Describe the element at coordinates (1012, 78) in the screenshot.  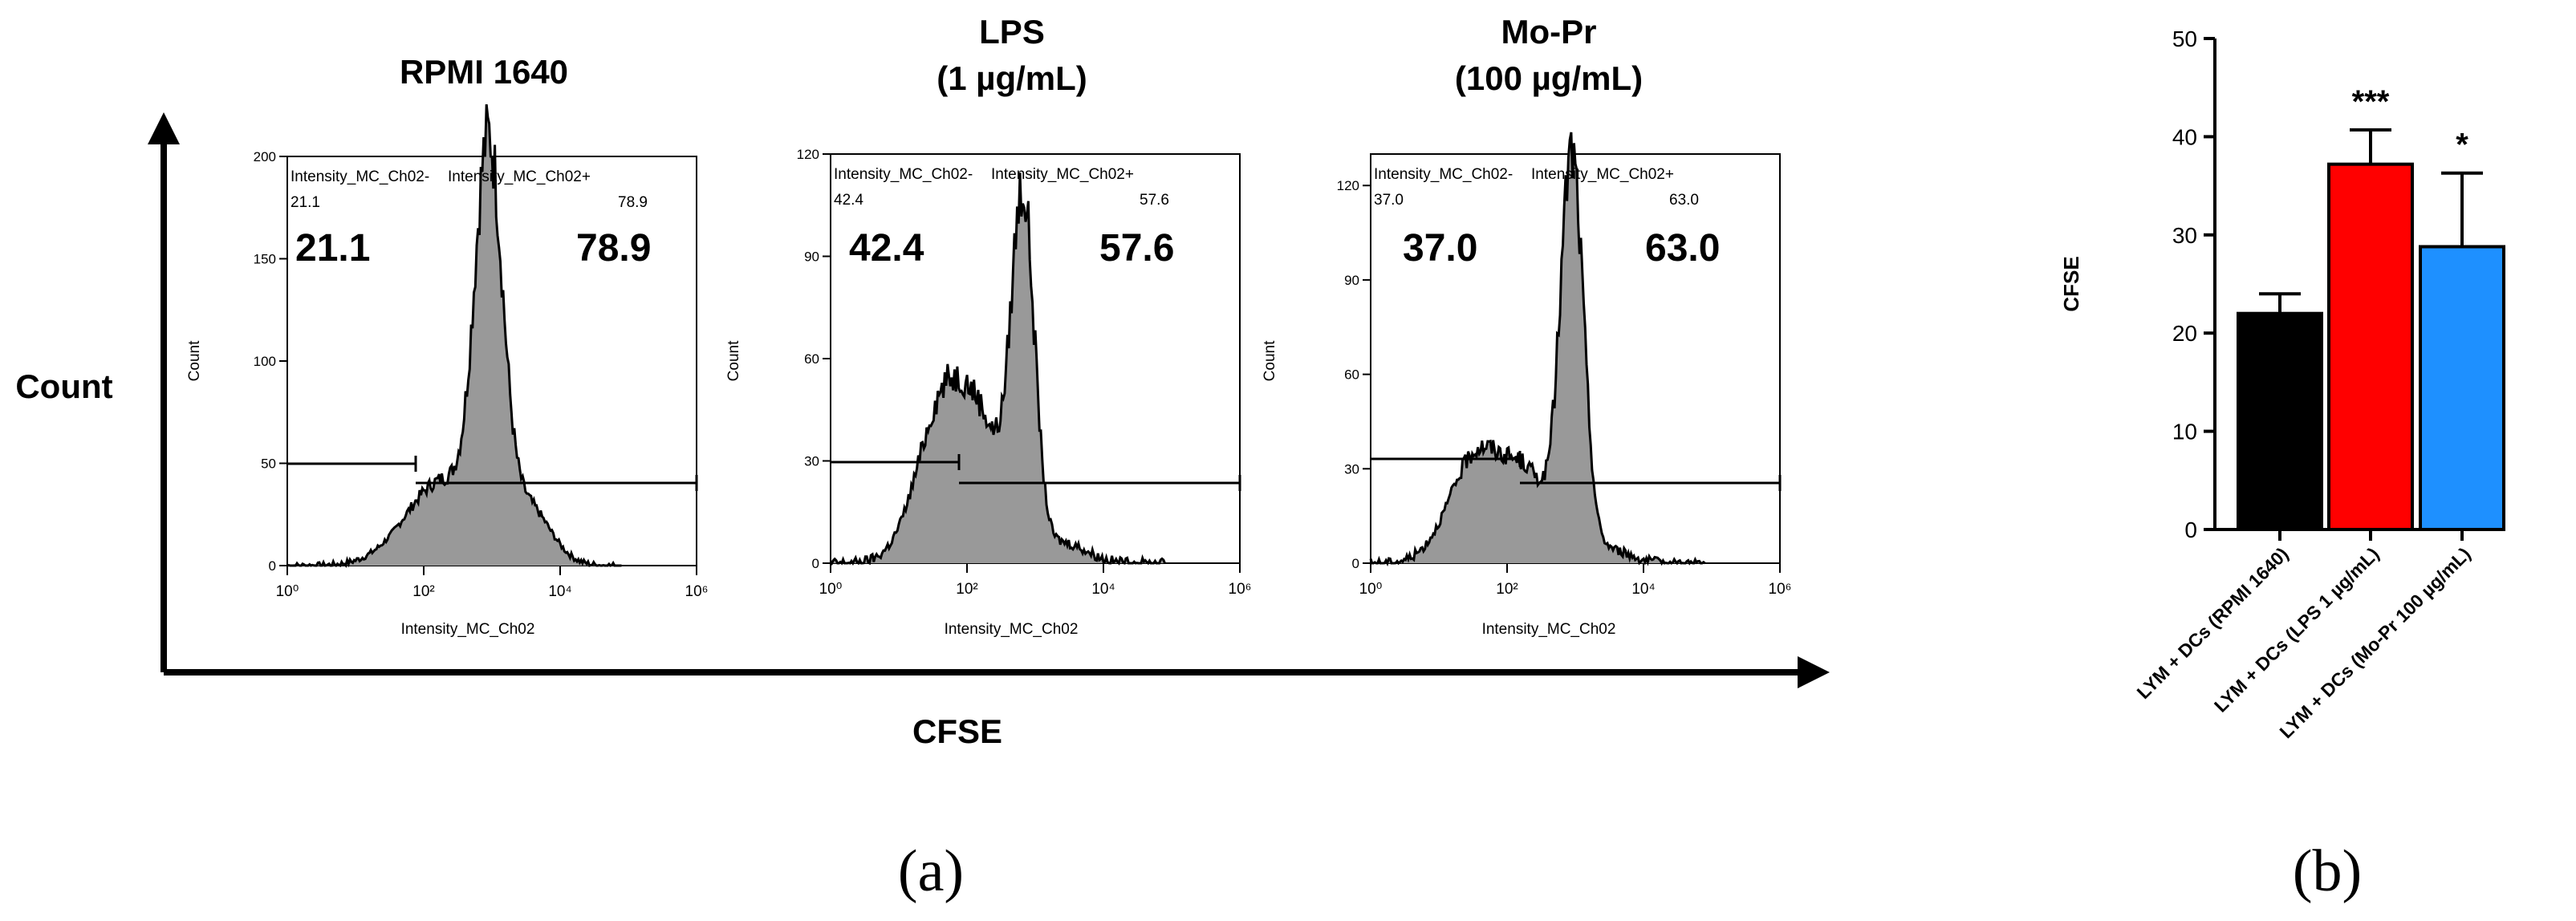
I see `histogram-subtitle: (1 µg/mL)` at that location.